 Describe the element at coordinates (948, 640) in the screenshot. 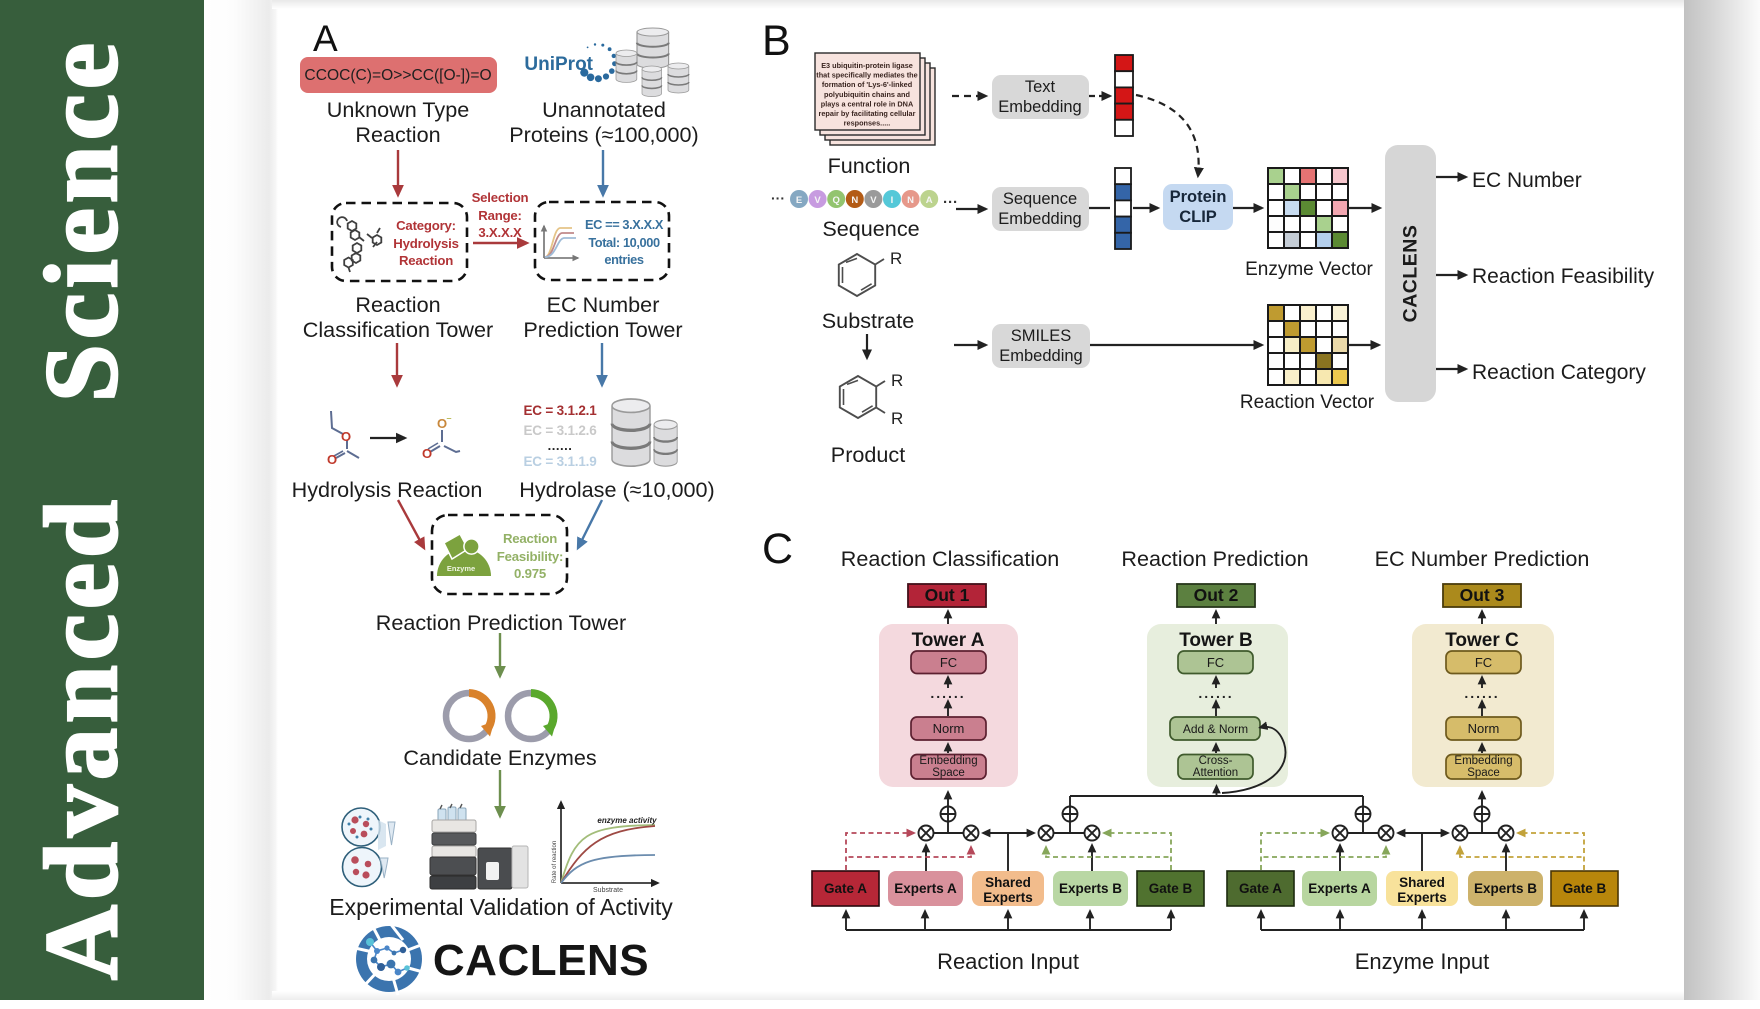

I see `svg-text: Tower A` at that location.